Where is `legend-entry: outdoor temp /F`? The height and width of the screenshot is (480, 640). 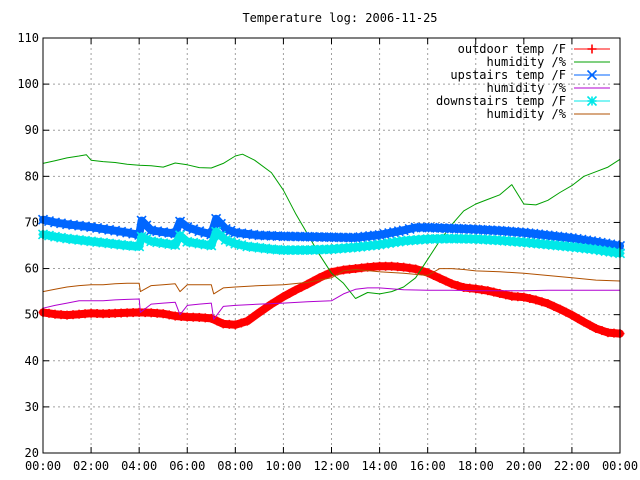
legend-entry: outdoor temp /F is located at coordinates (534, 49).